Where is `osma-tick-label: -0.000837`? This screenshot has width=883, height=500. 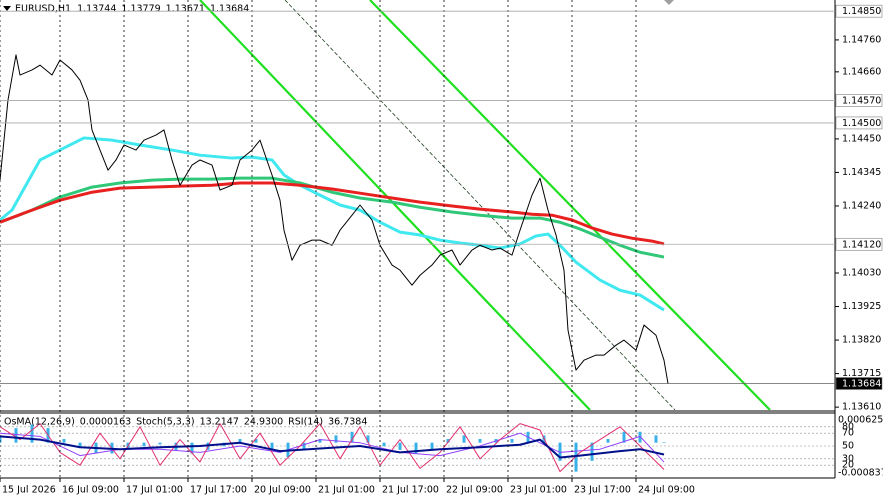
osma-tick-label: -0.000837 is located at coordinates (860, 473).